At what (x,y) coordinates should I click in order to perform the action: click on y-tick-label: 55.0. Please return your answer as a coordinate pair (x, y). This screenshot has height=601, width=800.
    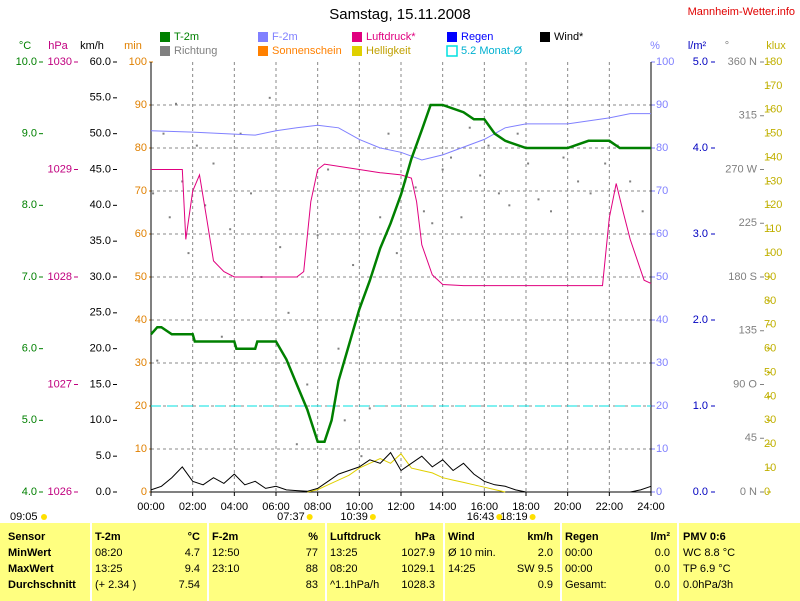
    Looking at the image, I should click on (100, 98).